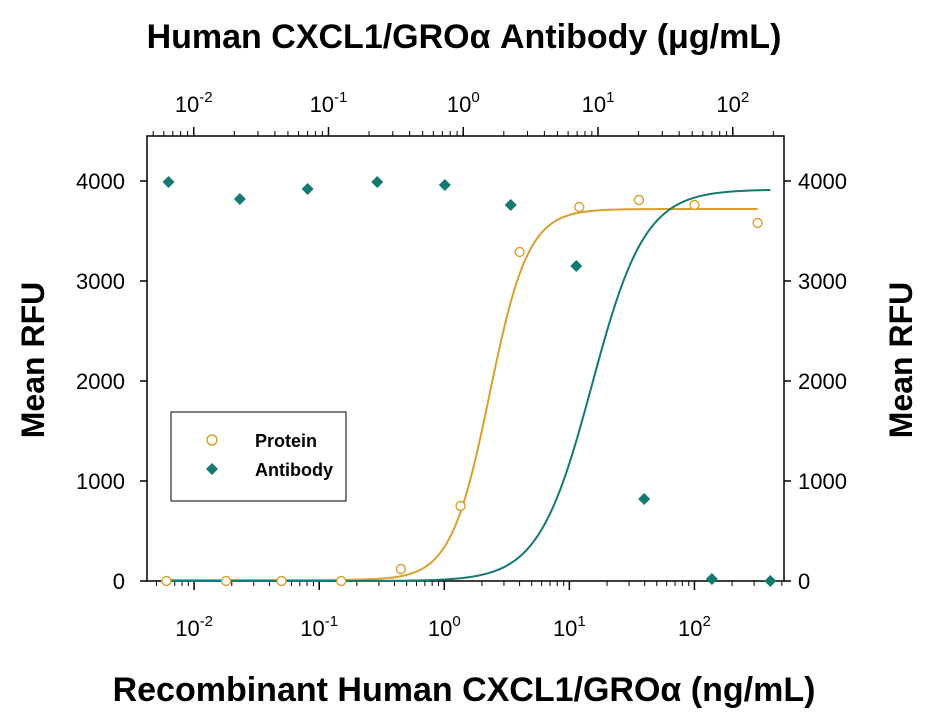 The height and width of the screenshot is (717, 929). What do you see at coordinates (822, 381) in the screenshot?
I see `right-y-tick-label: 2000` at bounding box center [822, 381].